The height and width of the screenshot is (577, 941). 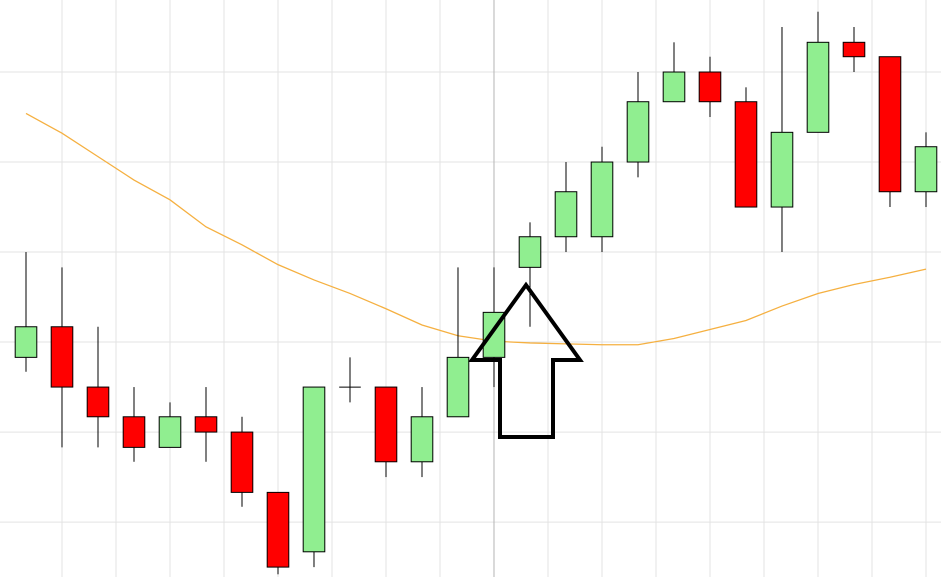 I want to click on up-arrow, so click(x=526, y=360).